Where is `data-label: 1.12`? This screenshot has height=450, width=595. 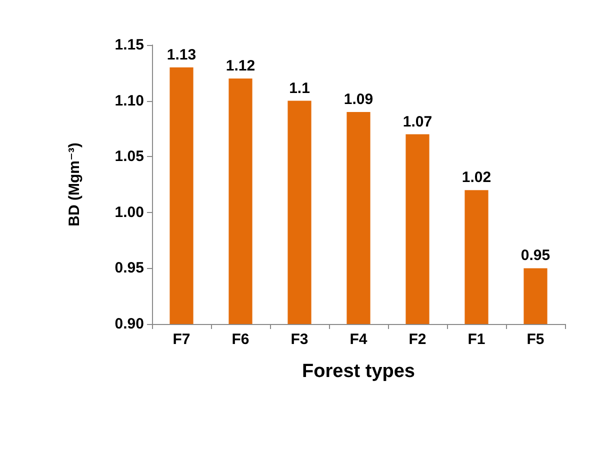 data-label: 1.12 is located at coordinates (241, 65).